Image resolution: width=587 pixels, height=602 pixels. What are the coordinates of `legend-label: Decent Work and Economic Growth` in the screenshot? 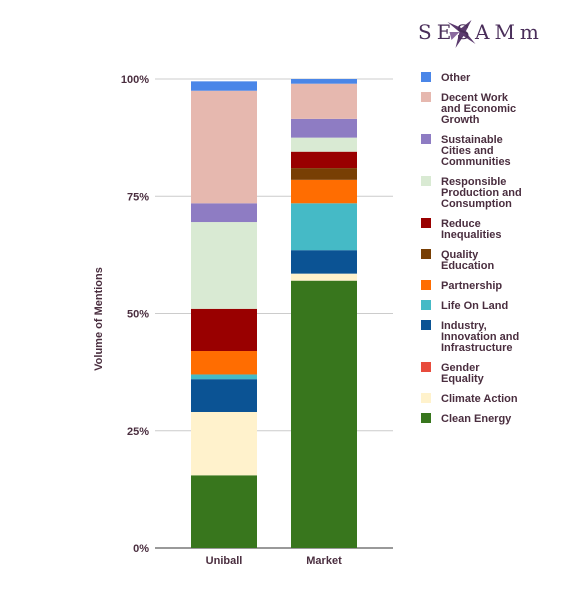 It's located at (478, 109).